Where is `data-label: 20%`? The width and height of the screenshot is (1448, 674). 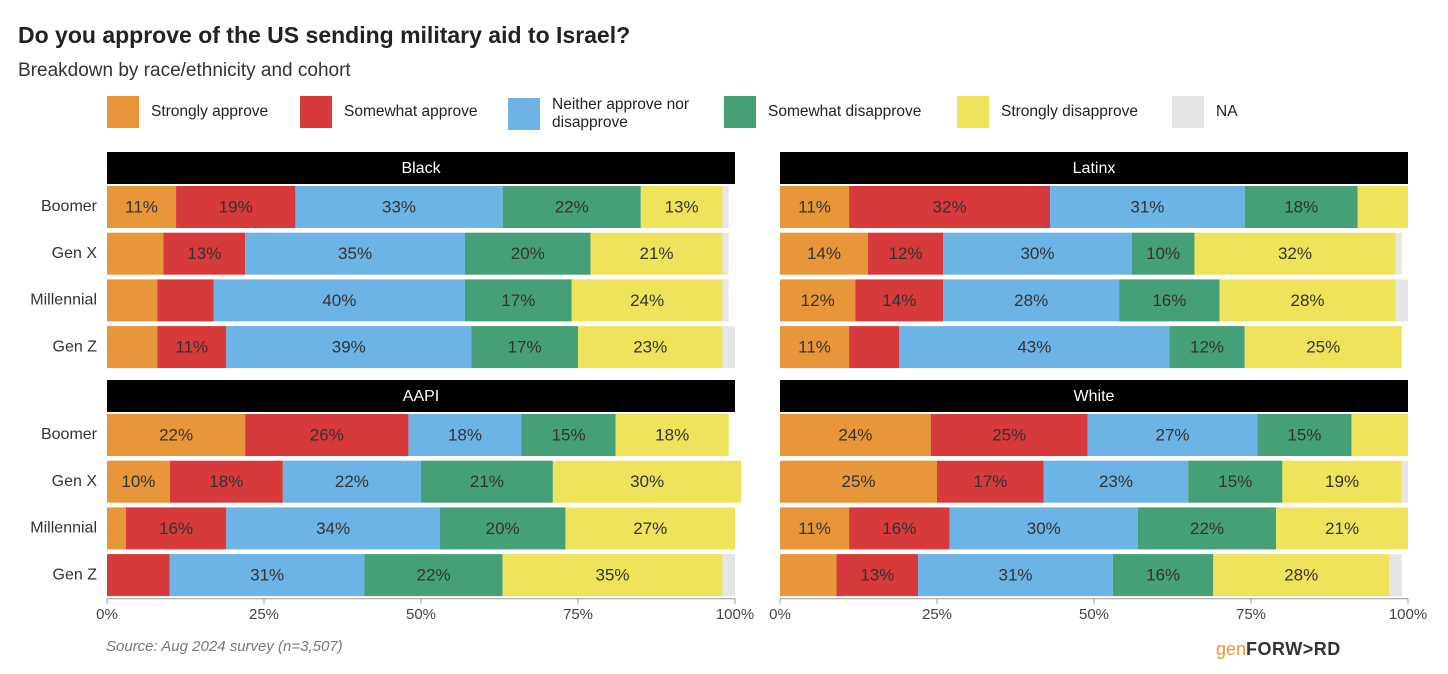
data-label: 20% is located at coordinates (528, 253).